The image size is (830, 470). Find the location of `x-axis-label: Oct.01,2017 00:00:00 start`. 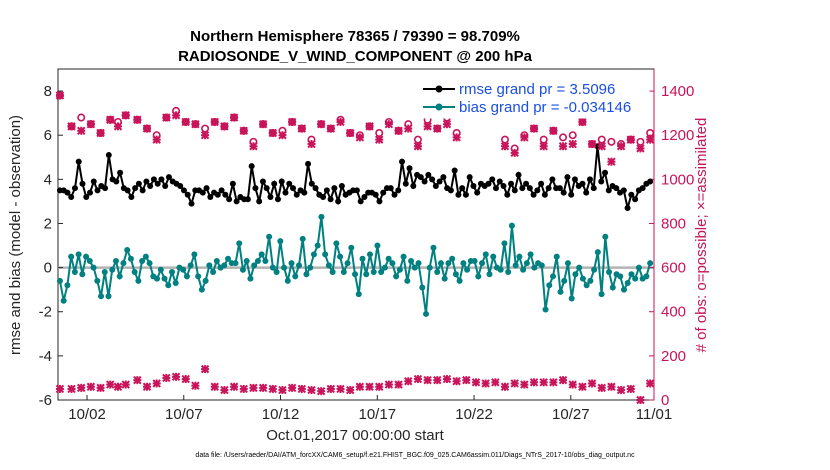

x-axis-label: Oct.01,2017 00:00:00 start is located at coordinates (355, 435).